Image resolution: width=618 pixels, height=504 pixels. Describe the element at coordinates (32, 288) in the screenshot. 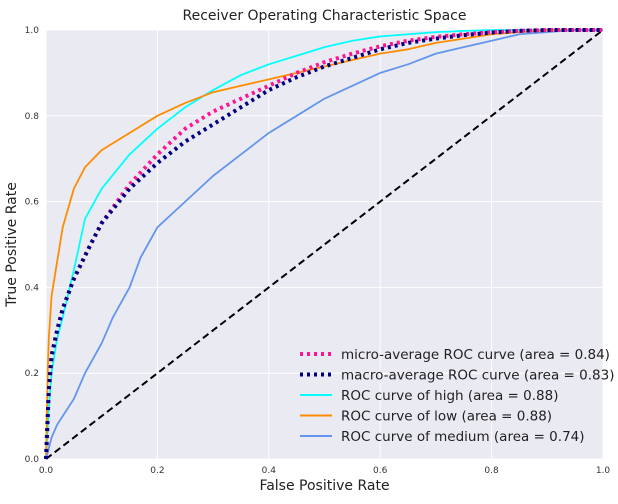

I see `y-tick-label: 0.4` at that location.